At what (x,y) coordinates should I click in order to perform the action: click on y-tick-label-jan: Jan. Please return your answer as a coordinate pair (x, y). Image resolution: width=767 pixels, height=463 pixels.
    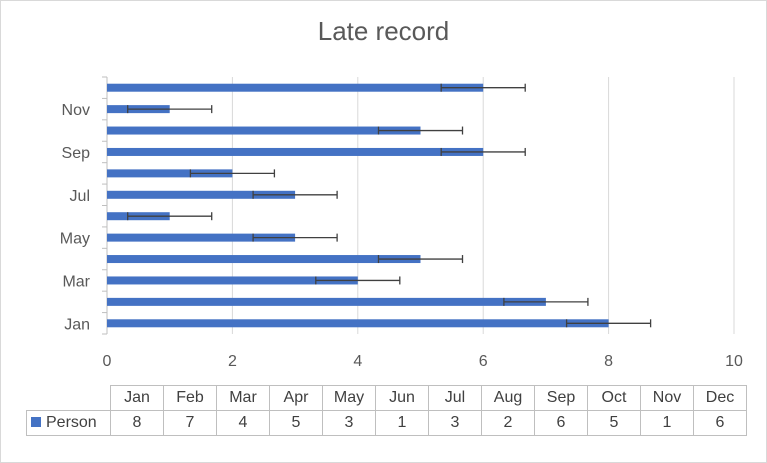
    Looking at the image, I should click on (77, 324).